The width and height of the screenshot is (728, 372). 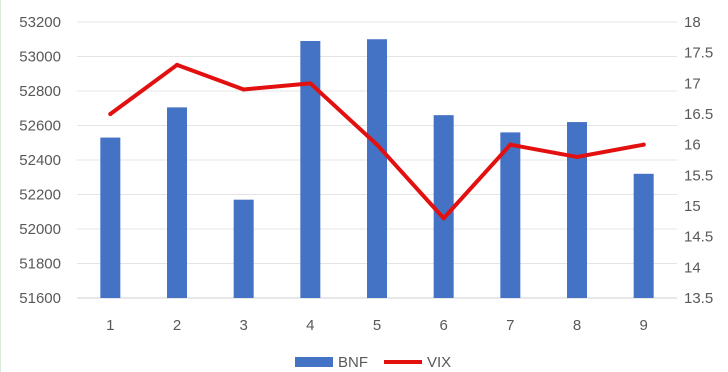 I want to click on x-tick-label: 3, so click(x=243, y=325).